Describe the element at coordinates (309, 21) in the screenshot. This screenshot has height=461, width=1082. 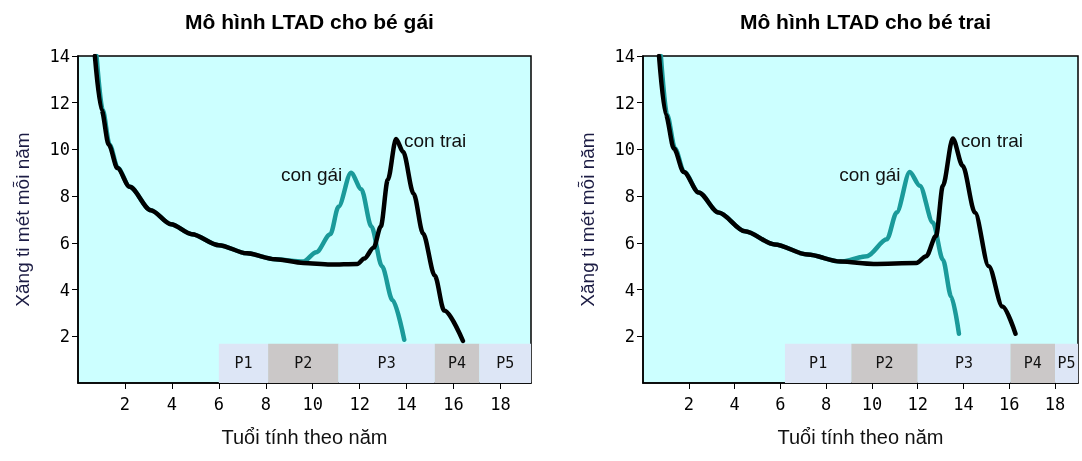
I see `chart-title: Mô hình LTAD cho bé gái` at that location.